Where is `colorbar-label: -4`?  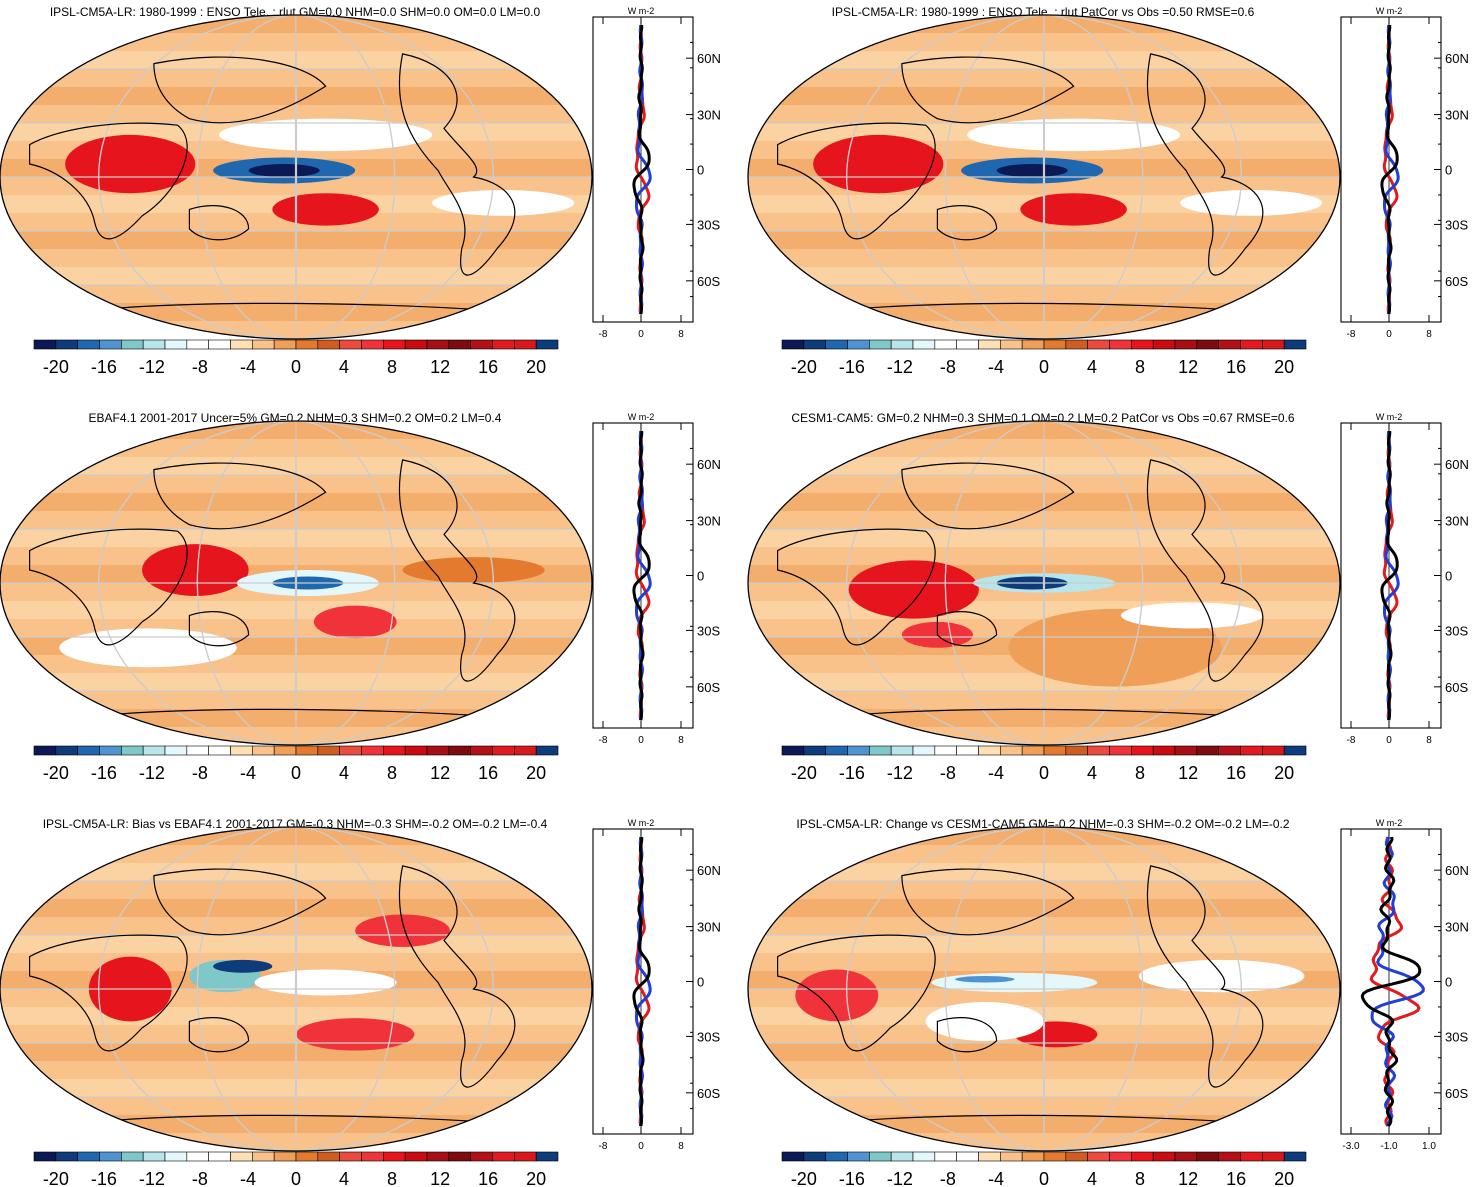 colorbar-label: -4 is located at coordinates (996, 773).